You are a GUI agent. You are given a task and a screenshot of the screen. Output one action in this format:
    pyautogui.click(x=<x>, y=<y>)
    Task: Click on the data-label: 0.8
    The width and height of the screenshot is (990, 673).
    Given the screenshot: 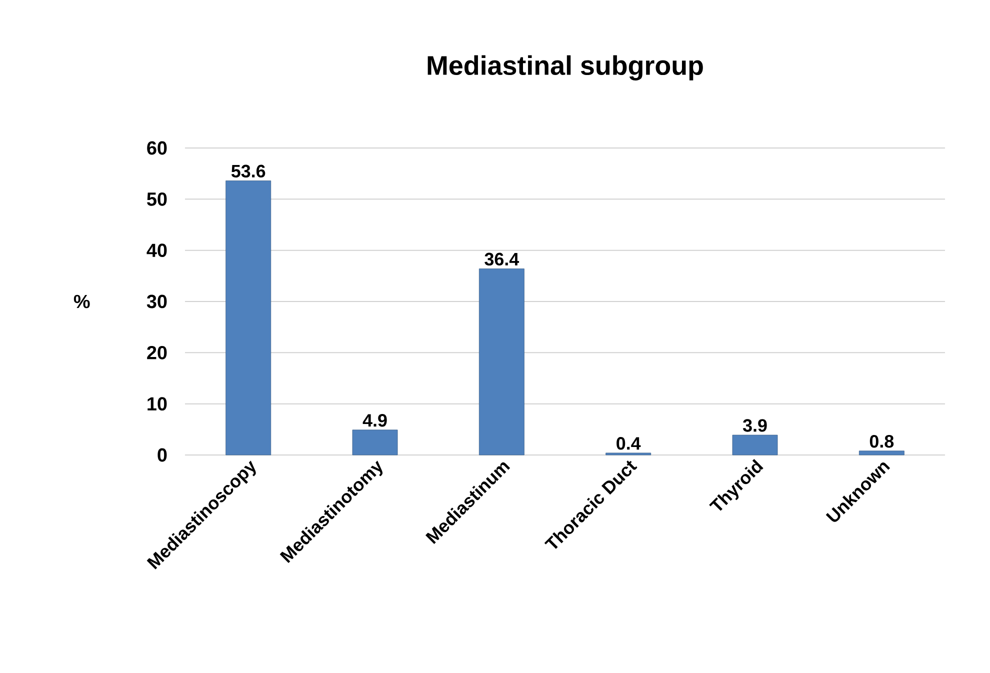 What is the action you would take?
    pyautogui.click(x=882, y=441)
    